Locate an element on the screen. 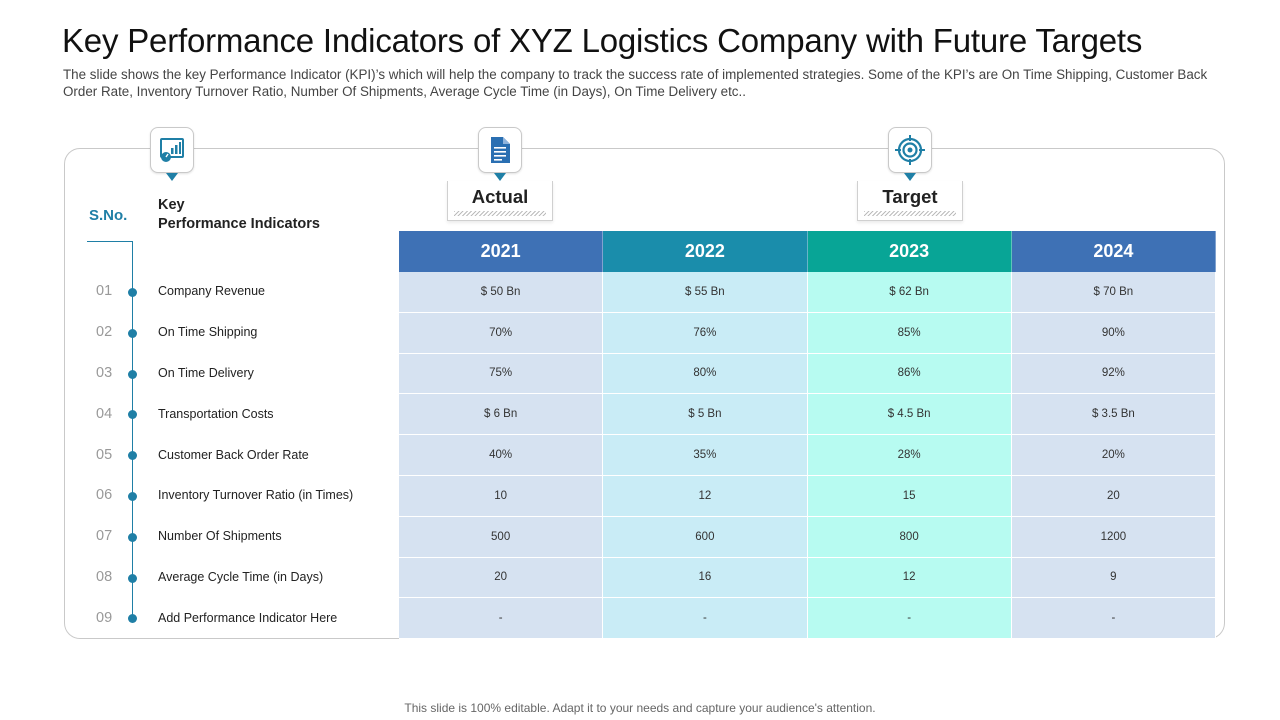  table-row: $ 50 Bn $ 55 Bn $ 62 Bn $ 70 Bn is located at coordinates (807, 292).